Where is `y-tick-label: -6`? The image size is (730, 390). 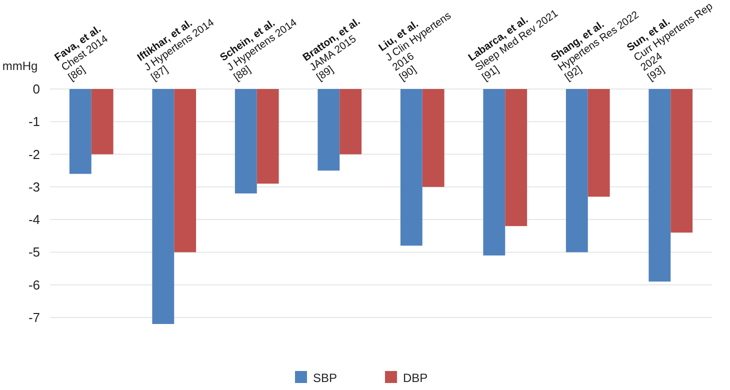
y-tick-label: -6 is located at coordinates (34, 284).